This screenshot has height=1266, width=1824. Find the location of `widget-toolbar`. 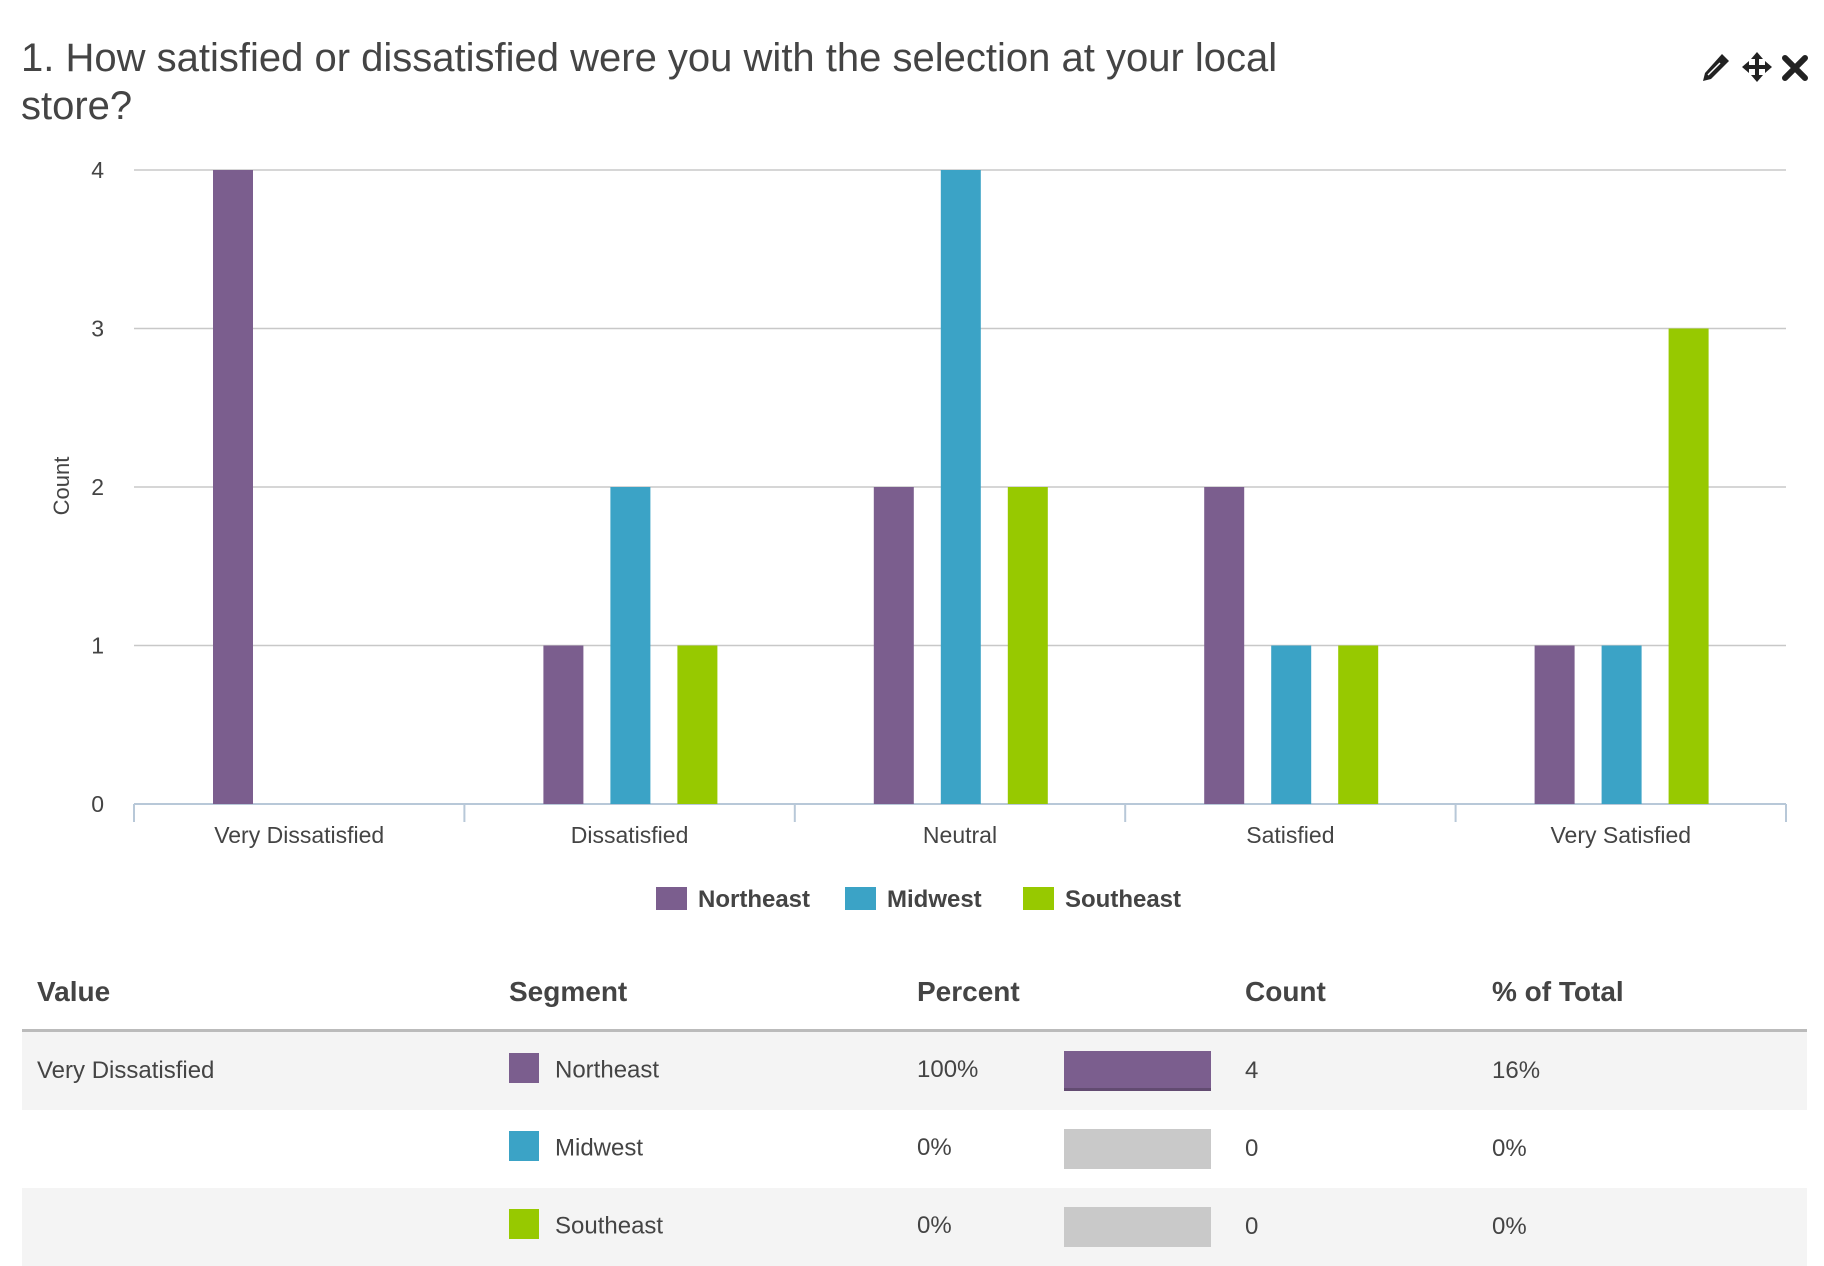

widget-toolbar is located at coordinates (1756, 67).